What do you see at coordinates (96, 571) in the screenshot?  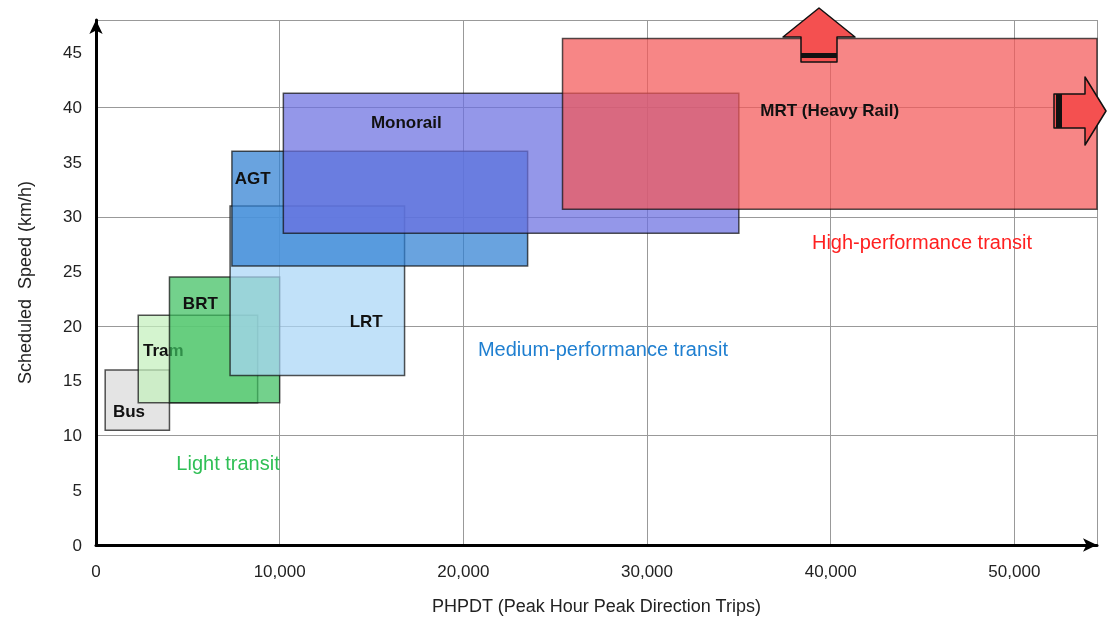 I see `x-tick-label: 0` at bounding box center [96, 571].